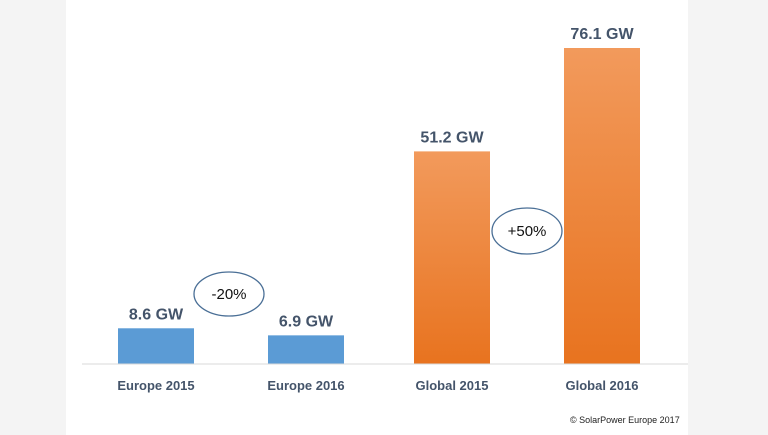 The width and height of the screenshot is (768, 435). I want to click on change-percentage-label: -20%, so click(228, 294).